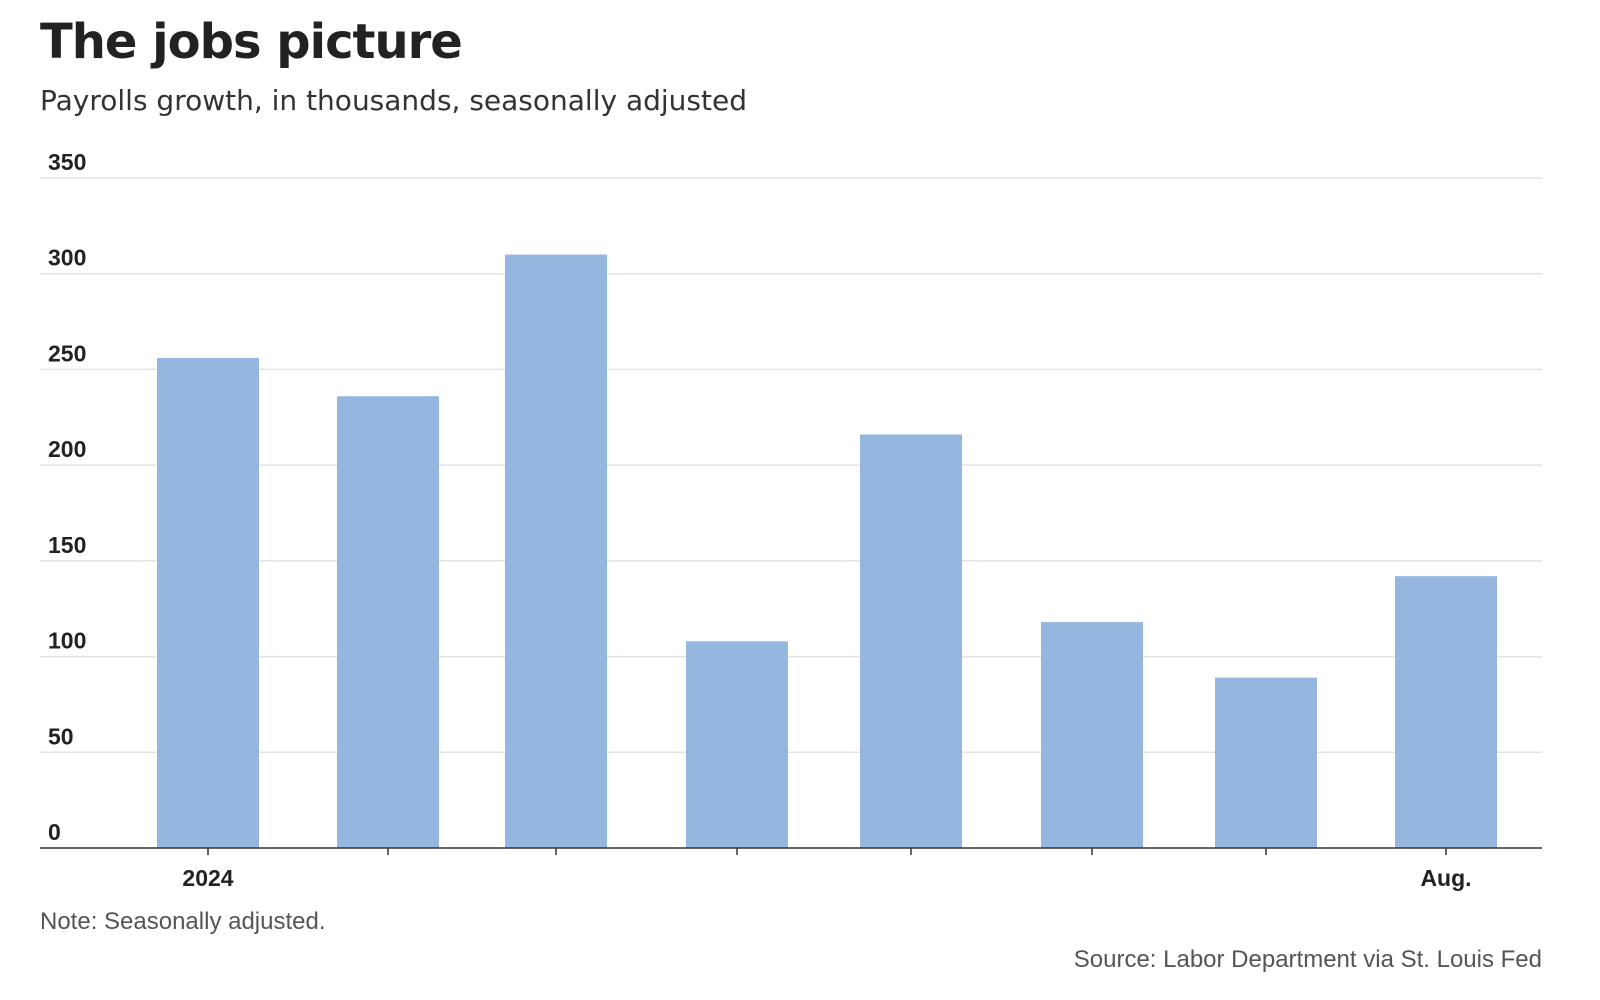  What do you see at coordinates (67, 162) in the screenshot?
I see `y-tick-label-350: 350` at bounding box center [67, 162].